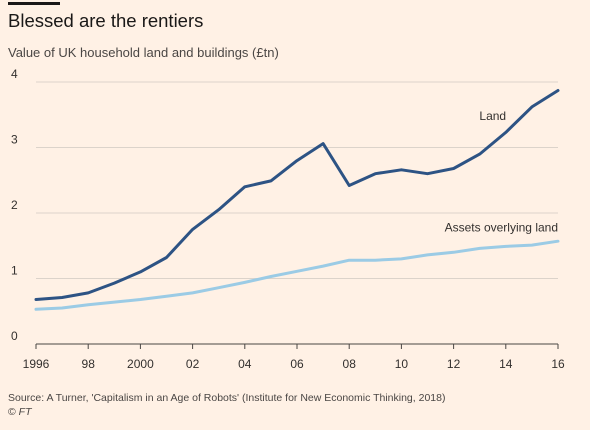 This screenshot has height=430, width=590. What do you see at coordinates (193, 364) in the screenshot?
I see `x-tick-label-02: 02` at bounding box center [193, 364].